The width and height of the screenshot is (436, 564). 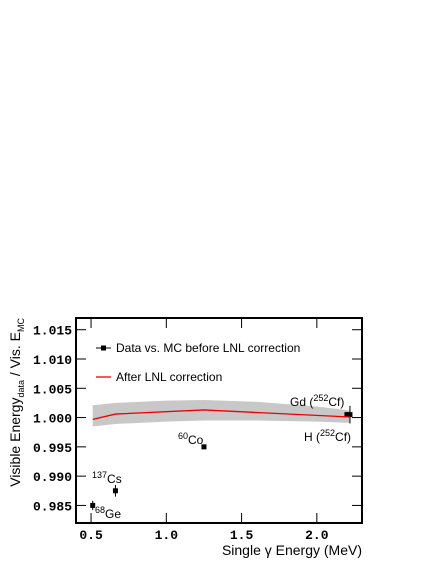 I want to click on legend-label: After LNL correction, so click(x=169, y=377).